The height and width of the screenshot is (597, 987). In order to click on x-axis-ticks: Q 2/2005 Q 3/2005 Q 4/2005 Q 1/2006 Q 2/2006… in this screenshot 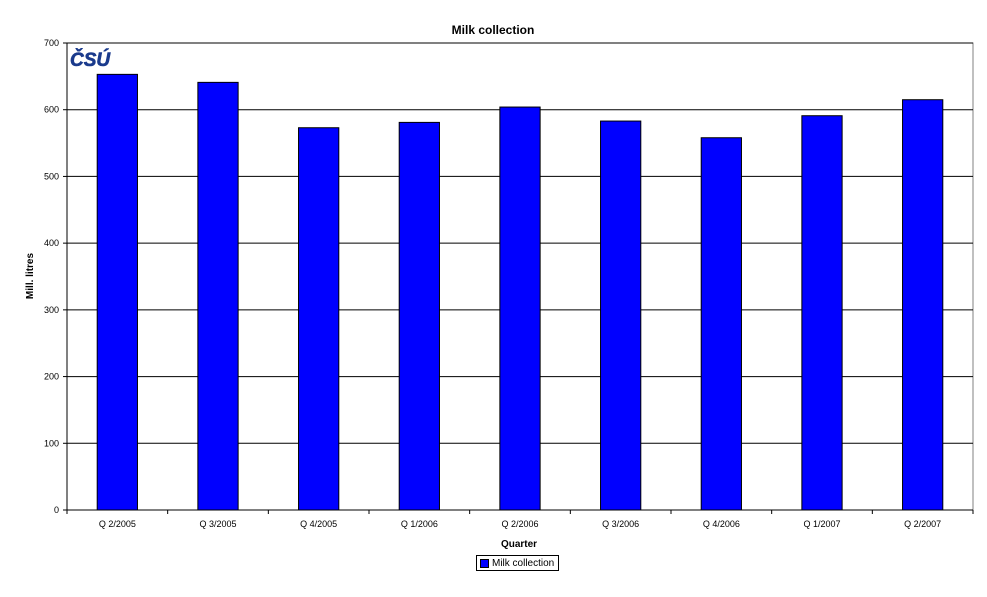, I will do `click(520, 519)`.